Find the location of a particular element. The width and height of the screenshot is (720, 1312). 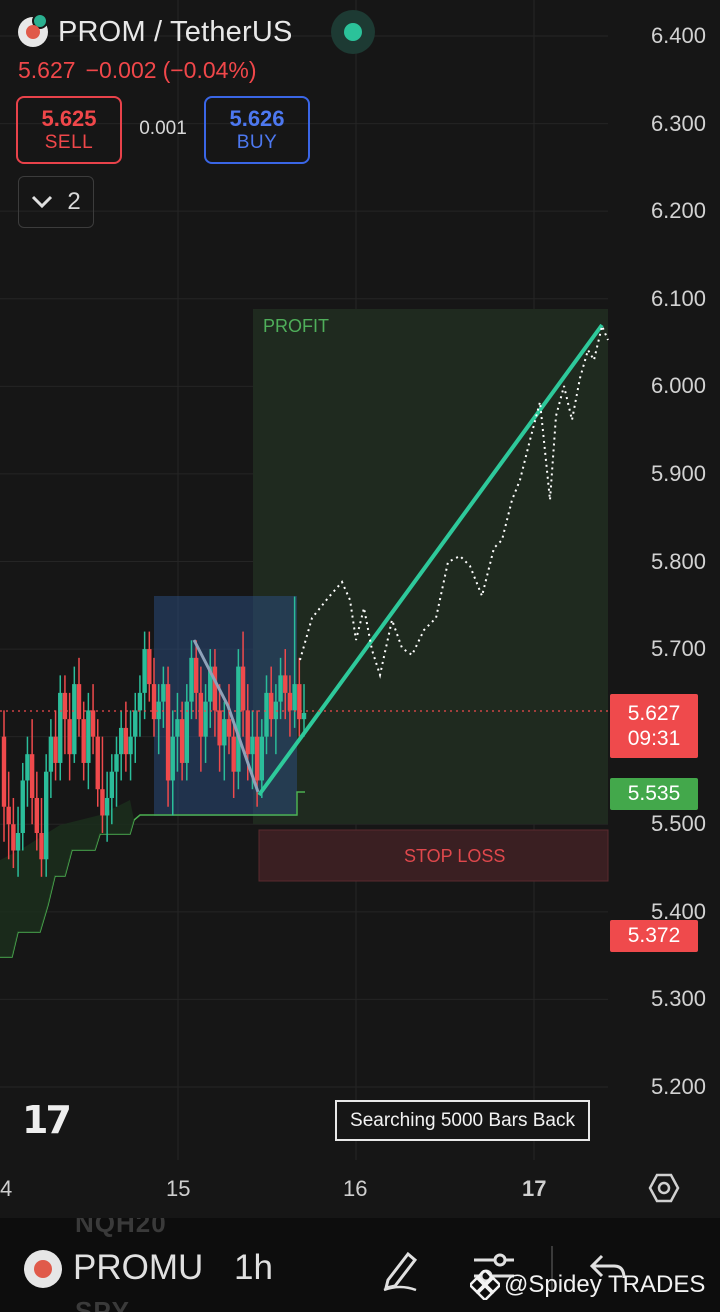

indicators-sliders-icon is located at coordinates (494, 1268).